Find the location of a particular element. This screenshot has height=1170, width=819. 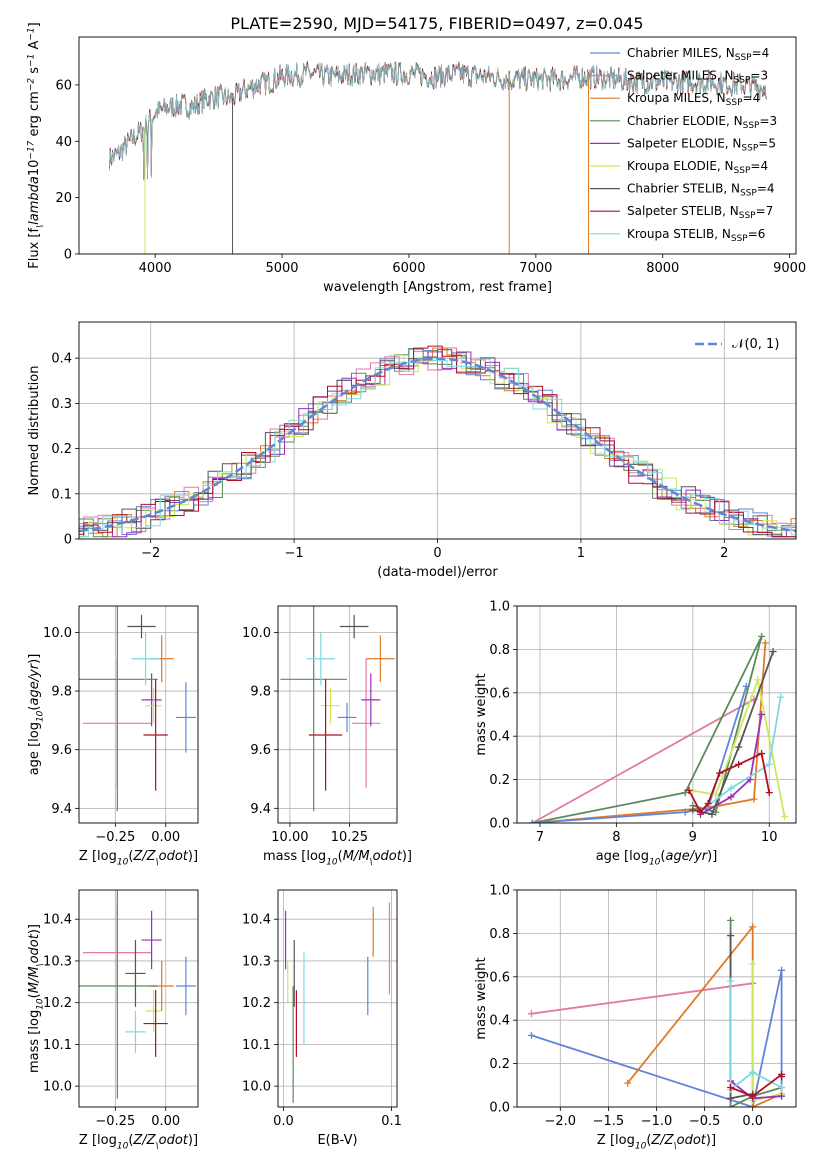

histogram-kroupa-stelib is located at coordinates (437, 447).